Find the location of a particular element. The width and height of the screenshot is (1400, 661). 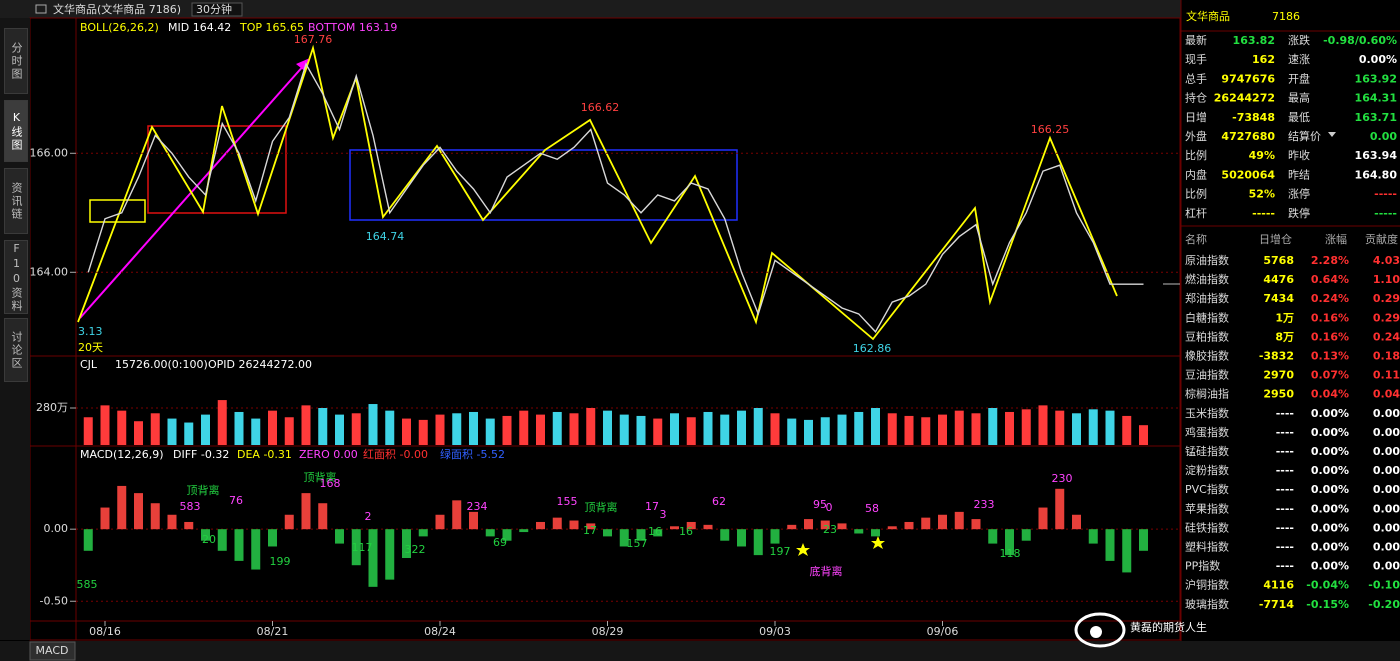

macd-label: 17 is located at coordinates (590, 530).